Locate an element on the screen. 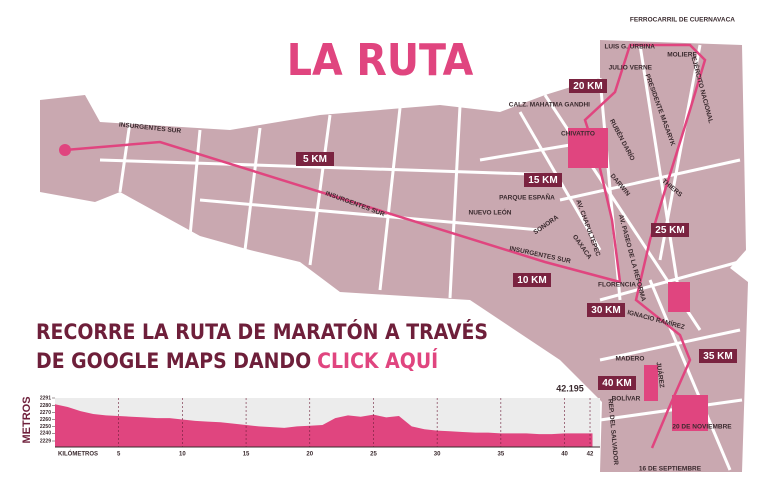 This screenshot has width=768, height=490. km-label: 30 KM is located at coordinates (605, 310).